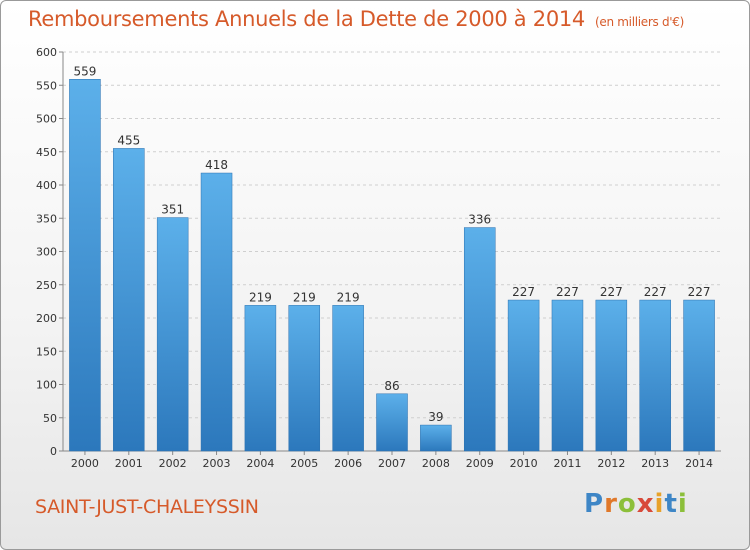 This screenshot has width=750, height=550. What do you see at coordinates (348, 297) in the screenshot?
I see `data-label-2006: 219` at bounding box center [348, 297].